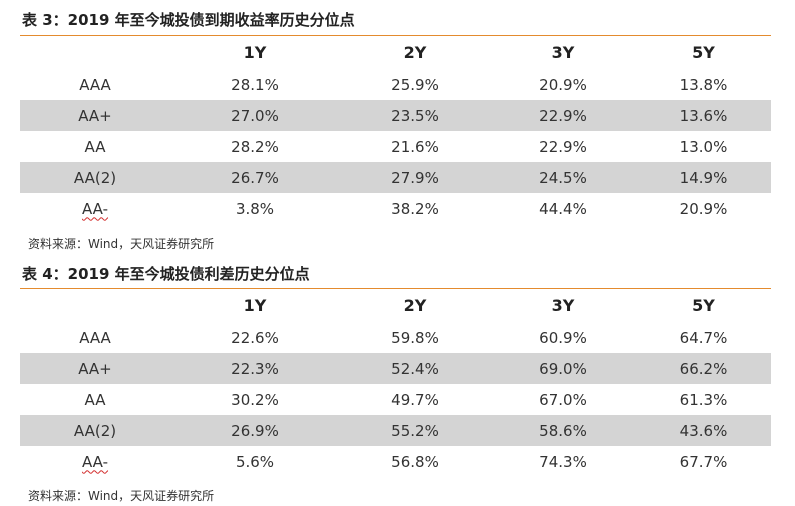 The height and width of the screenshot is (506, 795). What do you see at coordinates (255, 337) in the screenshot?
I see `cell-value: 22.6%` at bounding box center [255, 337].